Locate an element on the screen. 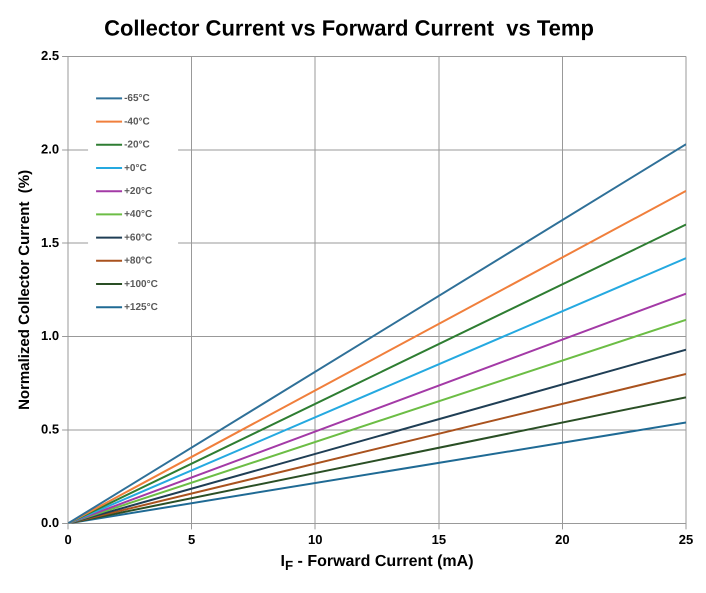 The width and height of the screenshot is (706, 593). legend-label: +20°C is located at coordinates (138, 191).